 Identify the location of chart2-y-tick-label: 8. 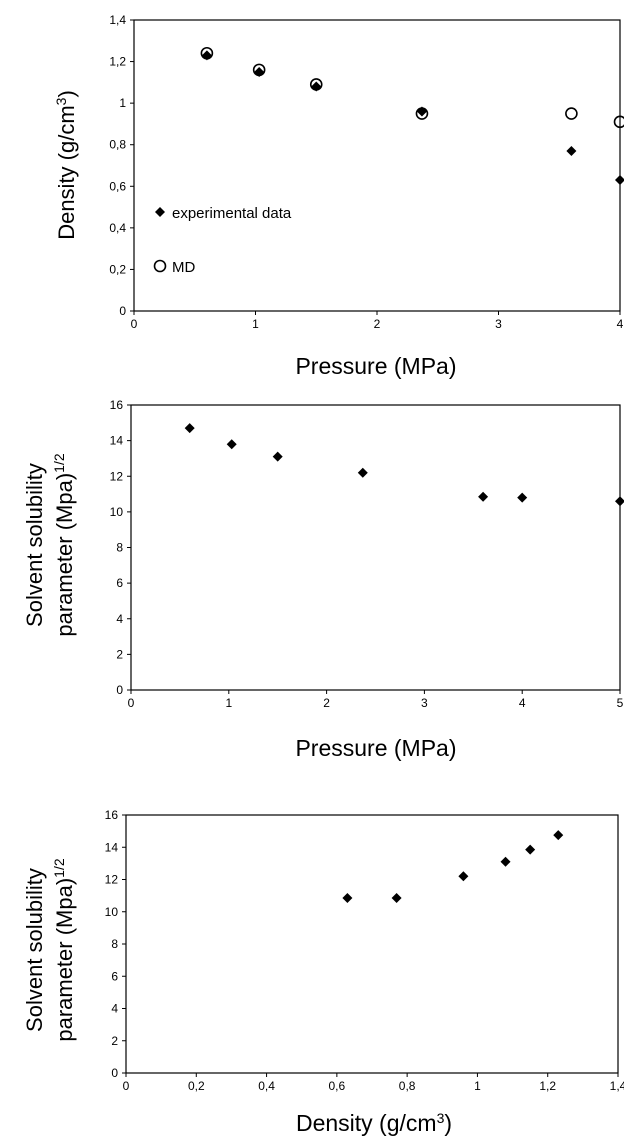
(119, 548).